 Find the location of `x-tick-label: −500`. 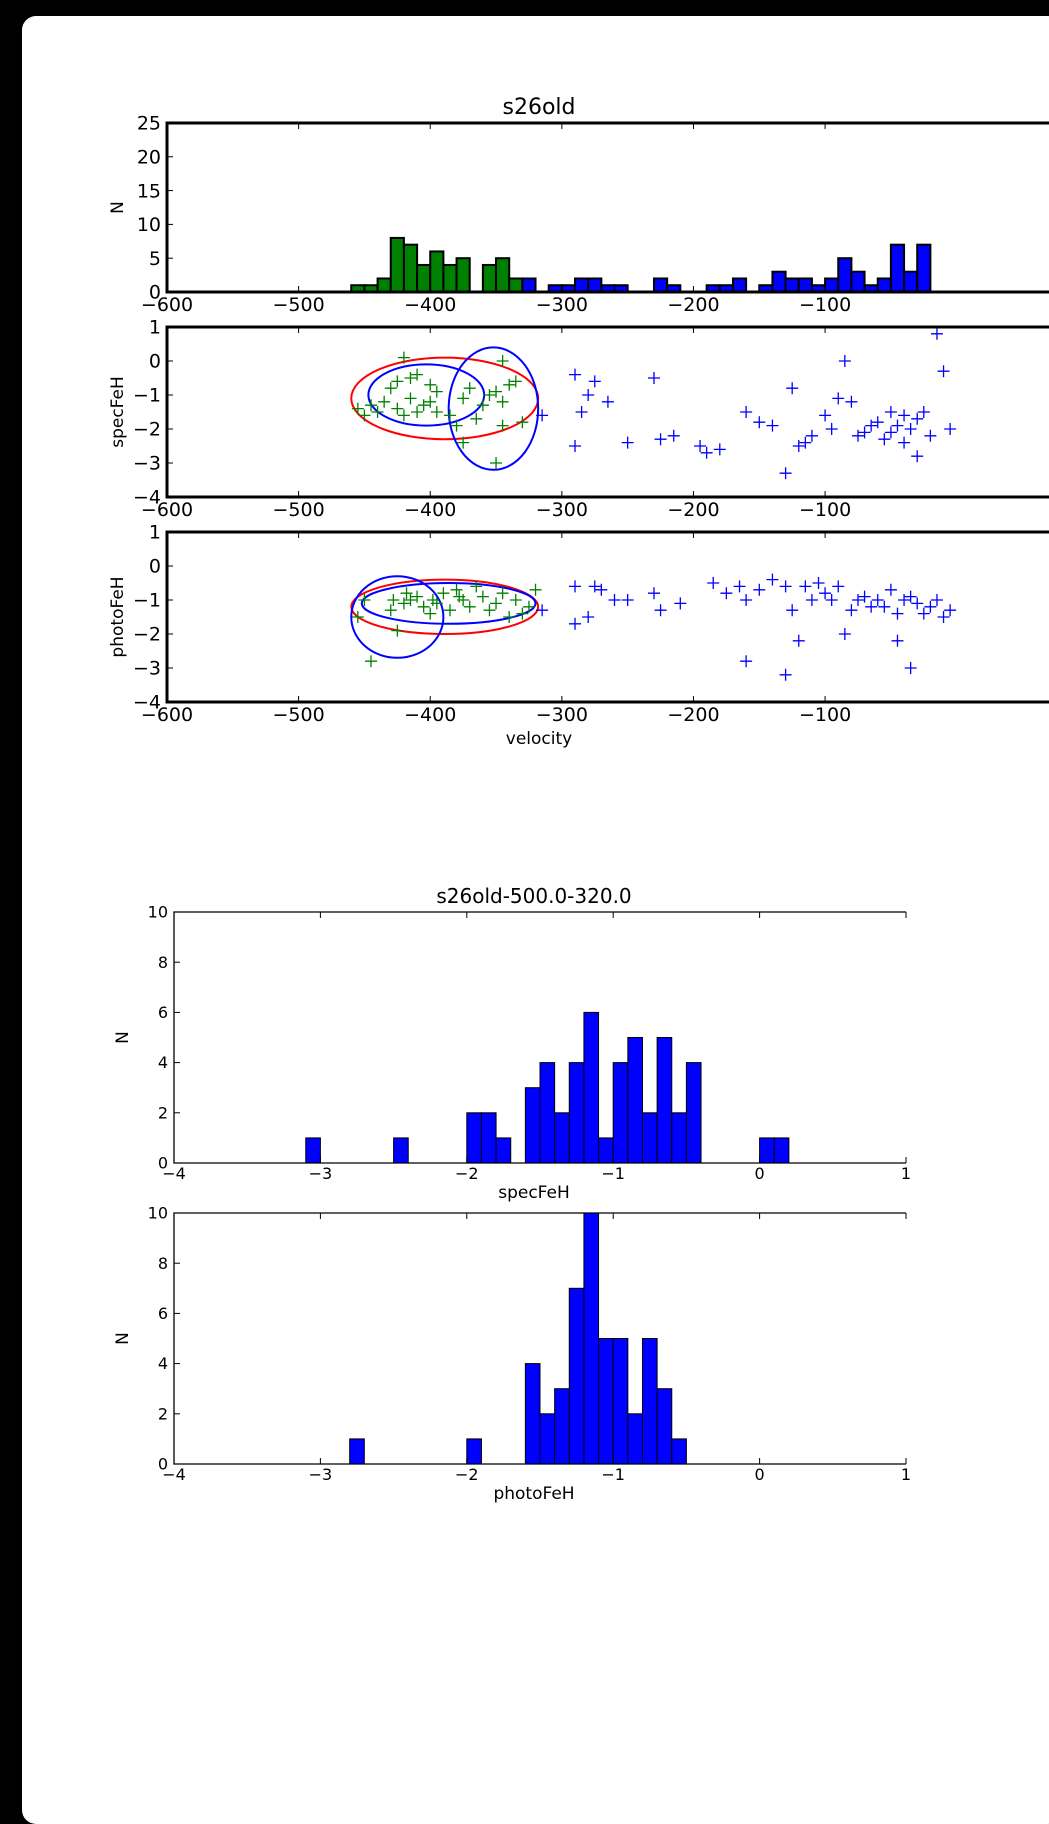

x-tick-label: −500 is located at coordinates (299, 715).